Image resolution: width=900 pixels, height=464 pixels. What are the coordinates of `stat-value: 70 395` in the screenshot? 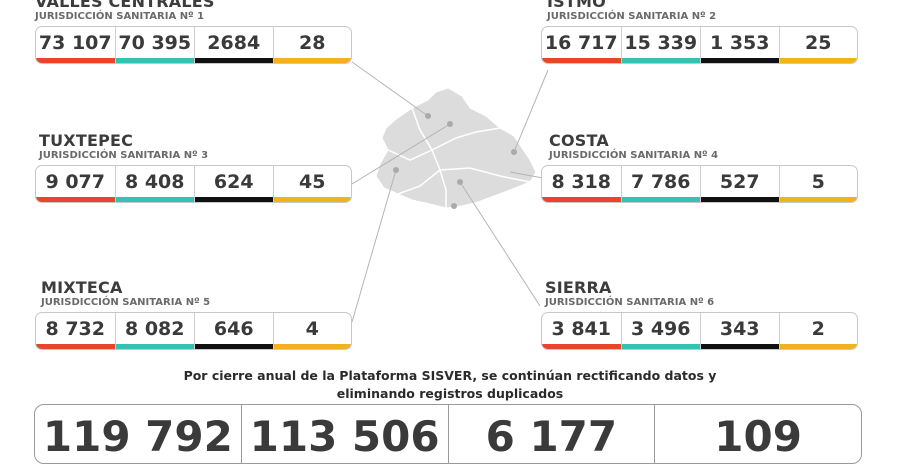 It's located at (154, 45).